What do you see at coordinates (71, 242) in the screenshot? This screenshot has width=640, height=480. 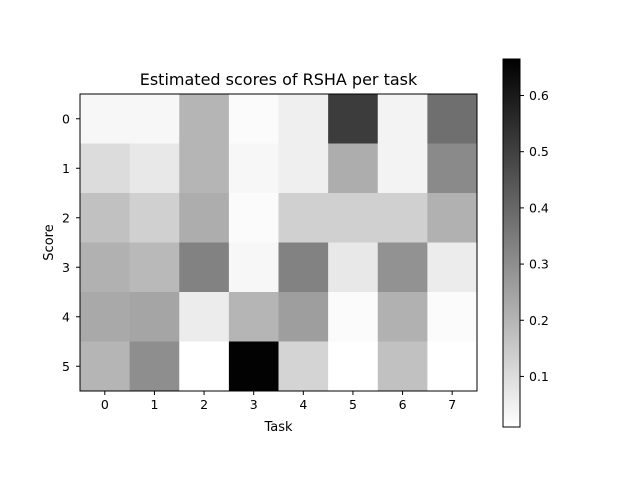 I see `y-axis-ticks: 0 1 2 3 4 5` at bounding box center [71, 242].